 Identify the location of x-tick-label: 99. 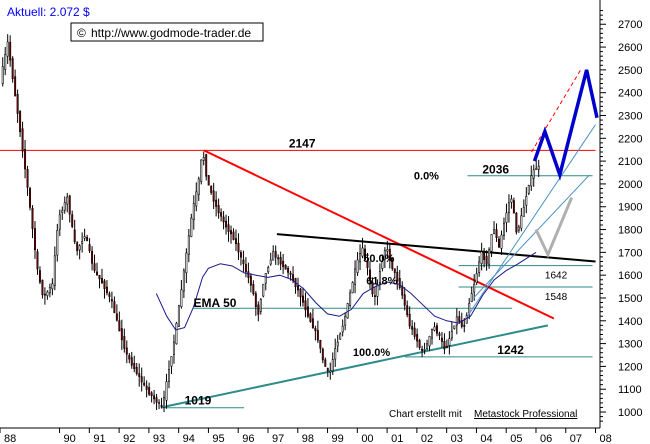
(338, 438).